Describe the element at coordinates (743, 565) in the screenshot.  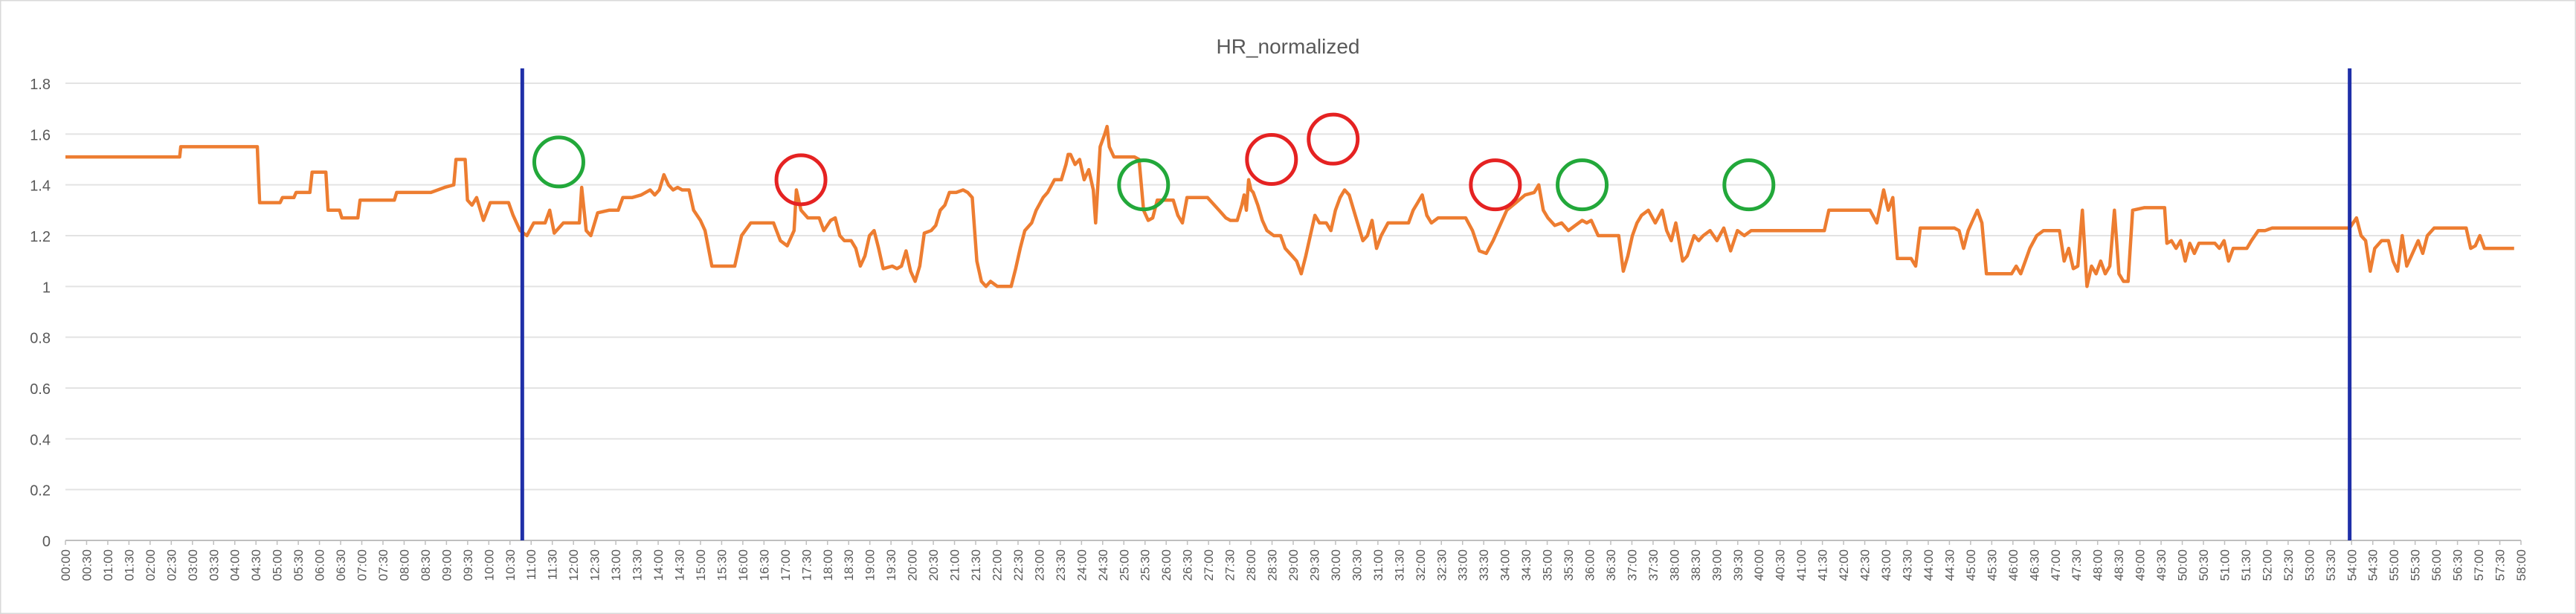
I see `x-tick-label: 16:00` at that location.